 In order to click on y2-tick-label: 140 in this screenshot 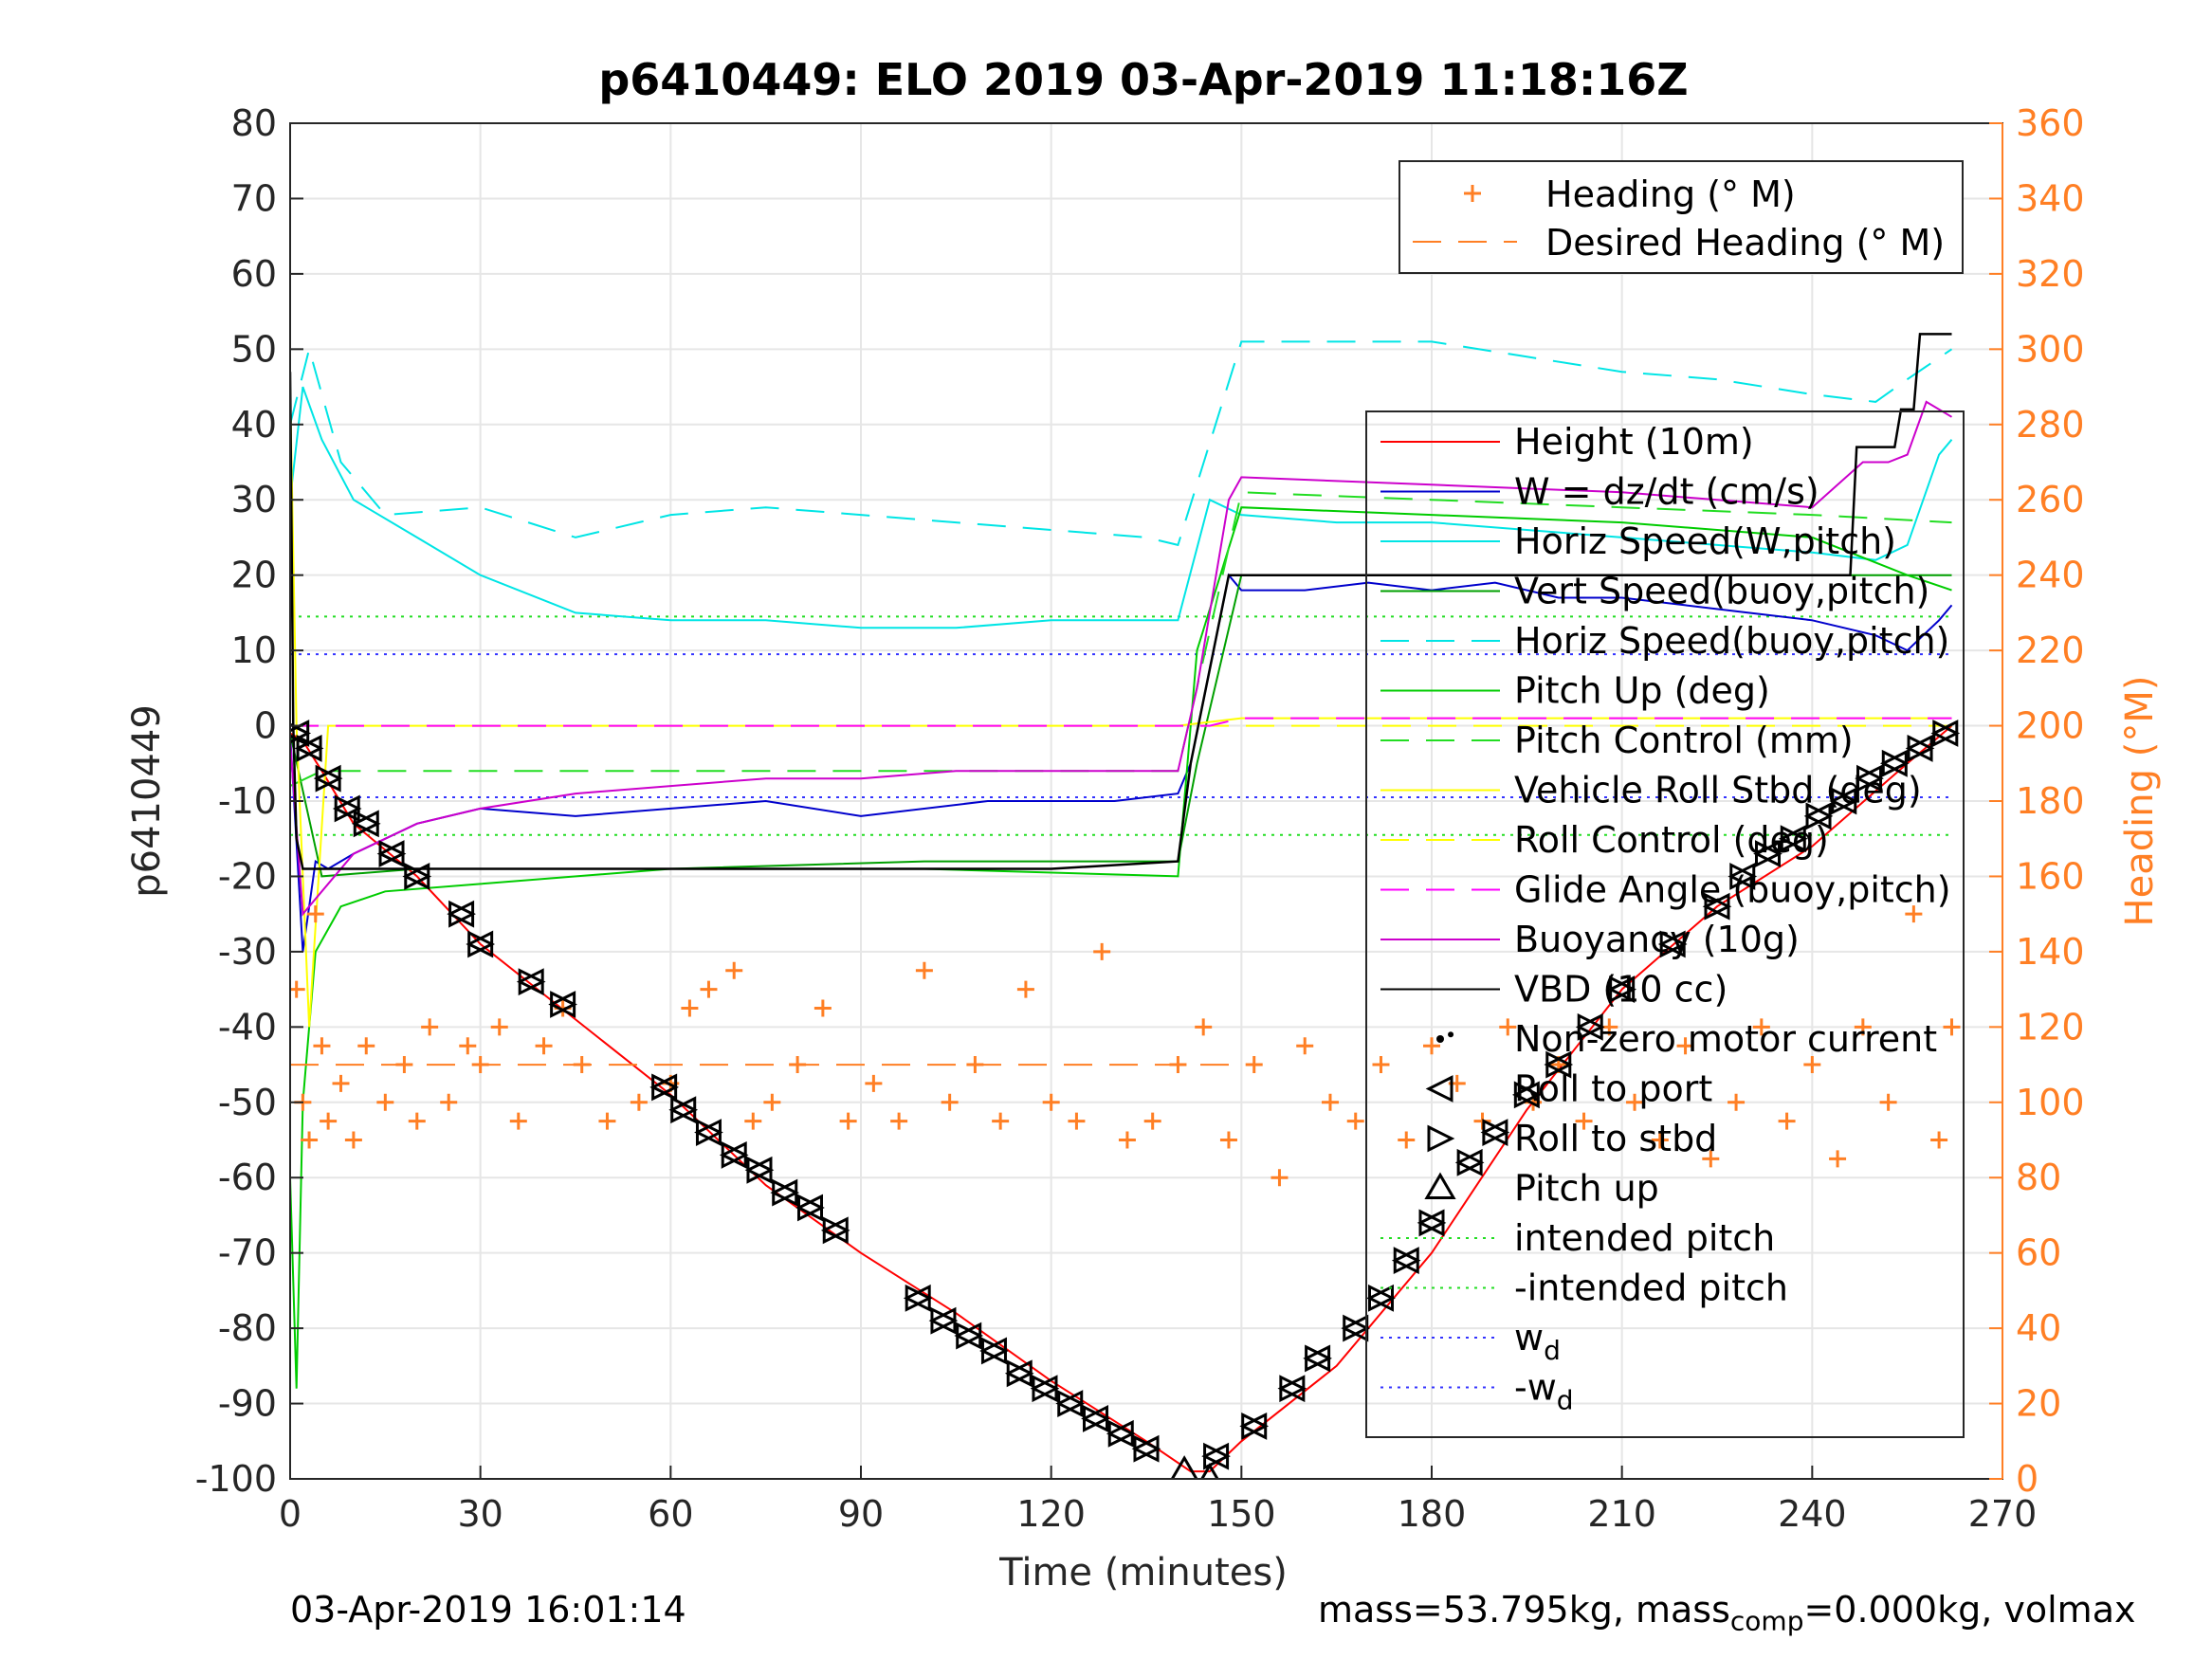, I will do `click(2050, 952)`.